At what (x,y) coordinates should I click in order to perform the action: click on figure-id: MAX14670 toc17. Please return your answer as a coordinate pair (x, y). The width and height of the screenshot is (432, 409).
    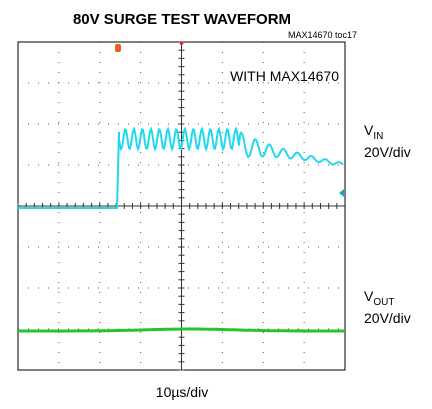
    Looking at the image, I should click on (322, 35).